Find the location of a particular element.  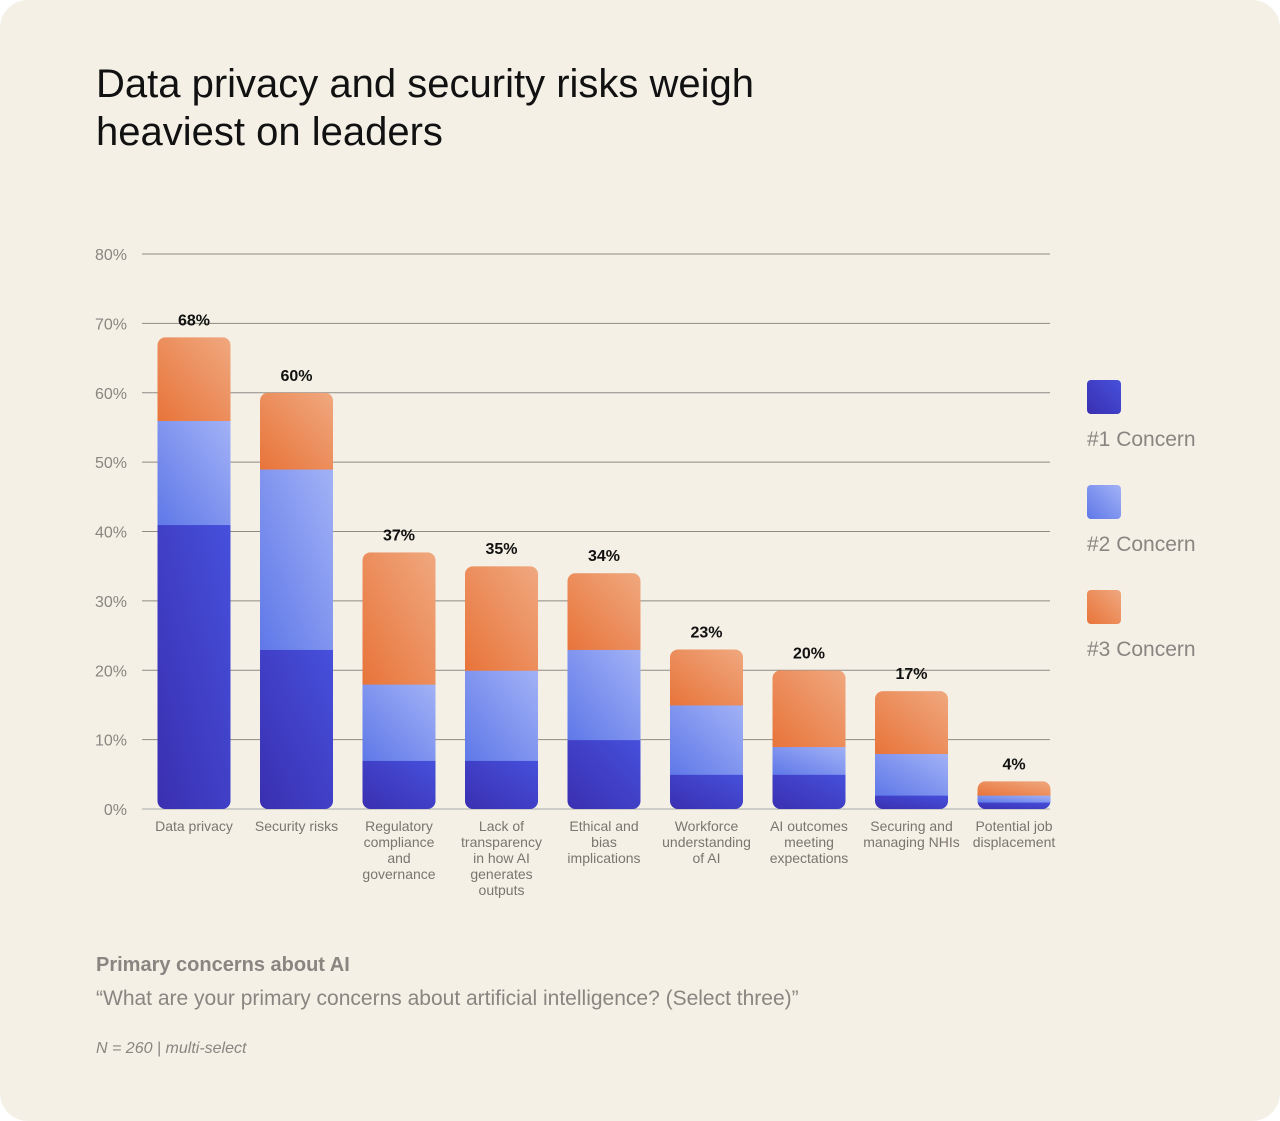

legend-label: #2 Concern is located at coordinates (1141, 544).